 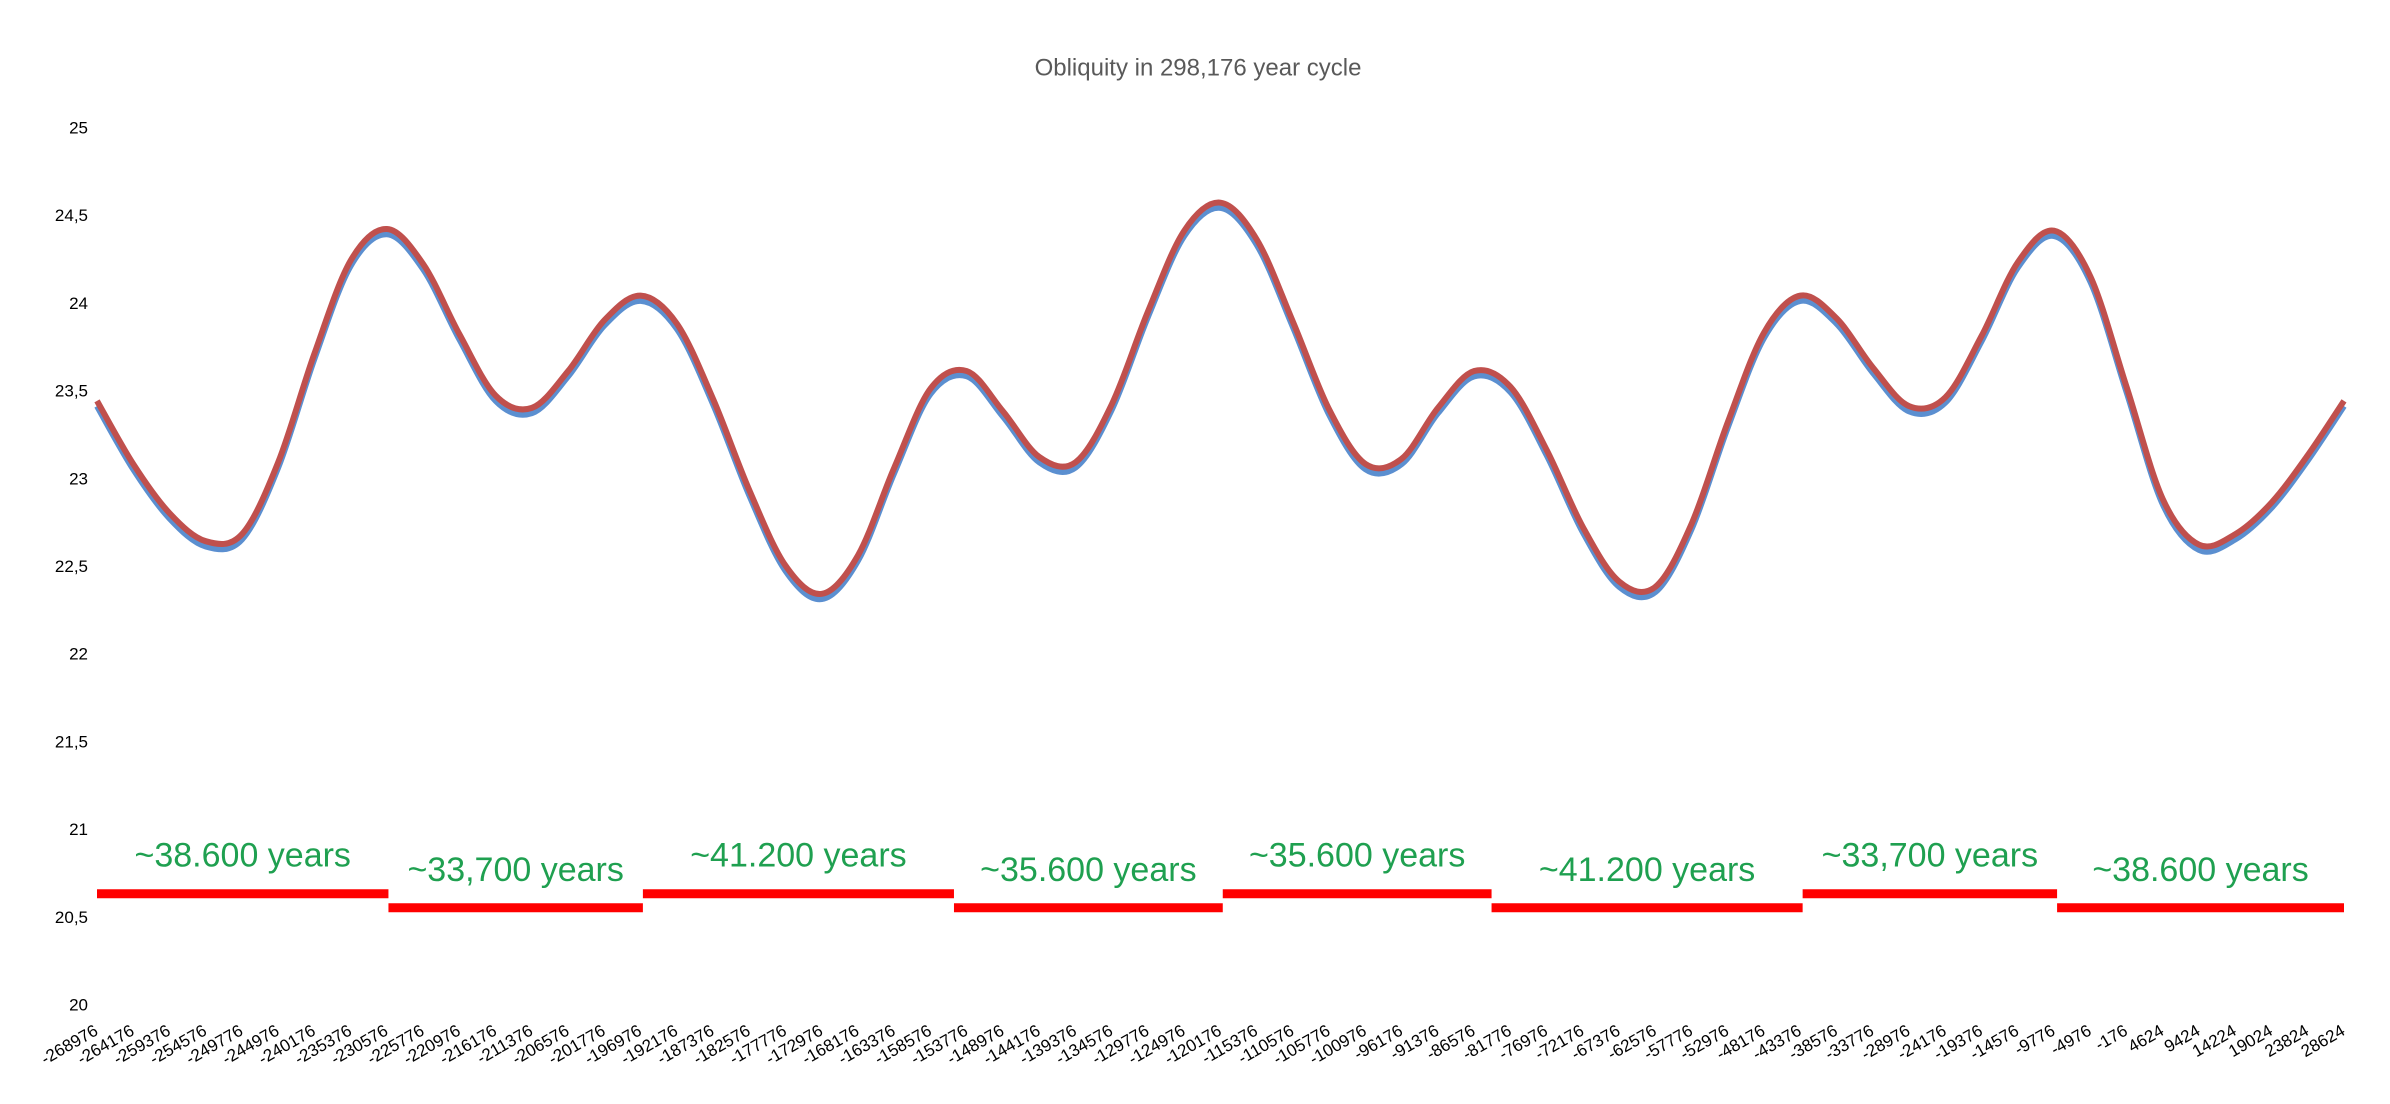 What do you see at coordinates (78, 303) in the screenshot?
I see `y-tick-label: 24` at bounding box center [78, 303].